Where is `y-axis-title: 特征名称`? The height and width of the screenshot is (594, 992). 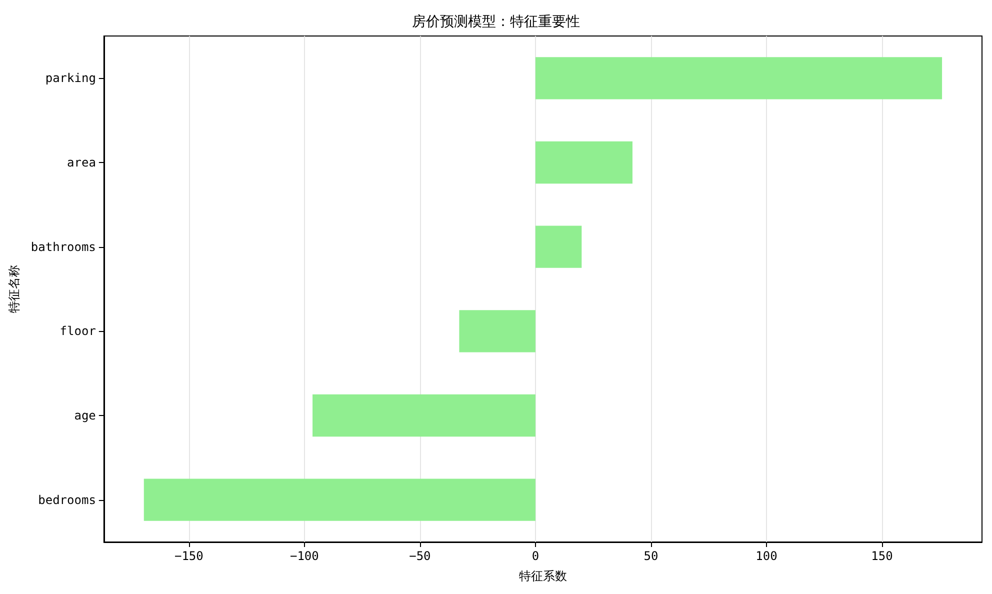
y-axis-title: 特征名称 is located at coordinates (14, 289).